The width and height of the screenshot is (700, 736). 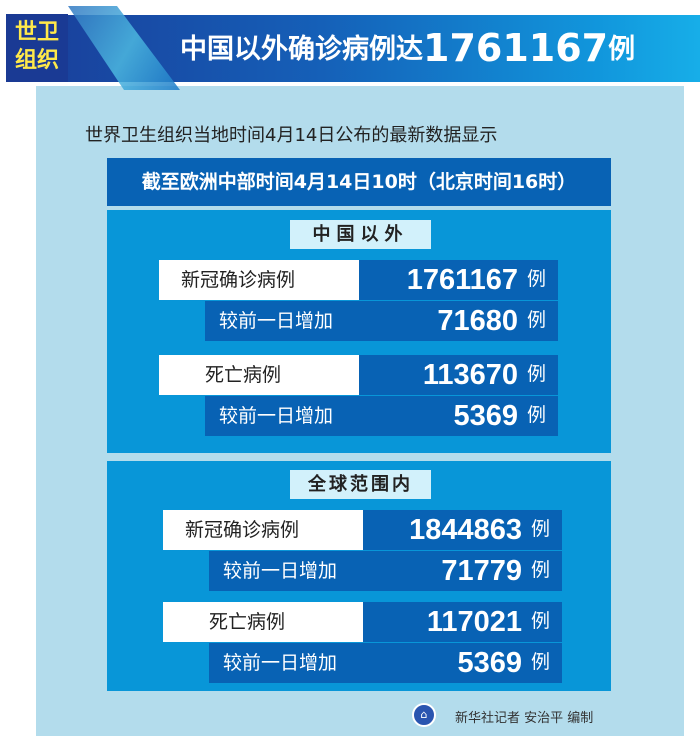 What do you see at coordinates (462, 280) in the screenshot?
I see `confirmed-number: 1761167` at bounding box center [462, 280].